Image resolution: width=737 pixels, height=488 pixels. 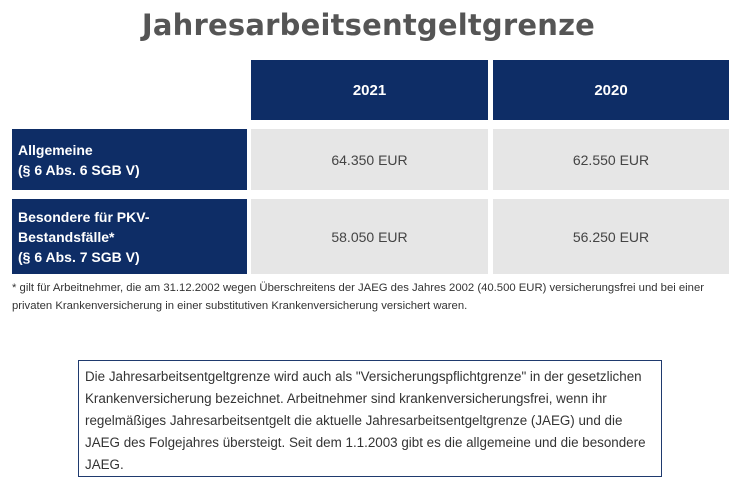 What do you see at coordinates (611, 236) in the screenshot?
I see `value-besondere-2020: 56.250 EUR` at bounding box center [611, 236].